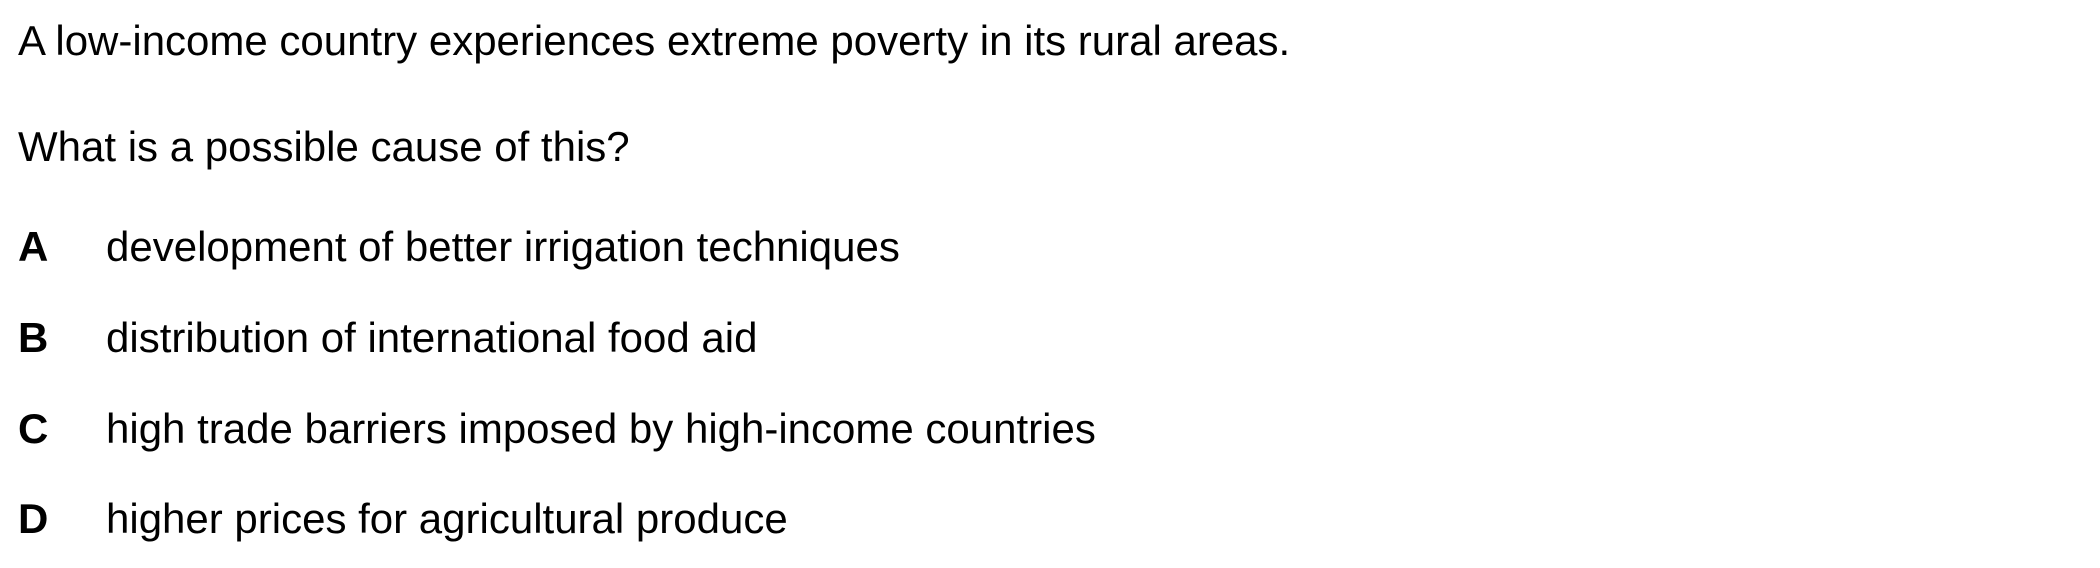 This screenshot has height=568, width=2100. Describe the element at coordinates (1018, 341) in the screenshot. I see `option-b: B distribution of international food aid` at that location.